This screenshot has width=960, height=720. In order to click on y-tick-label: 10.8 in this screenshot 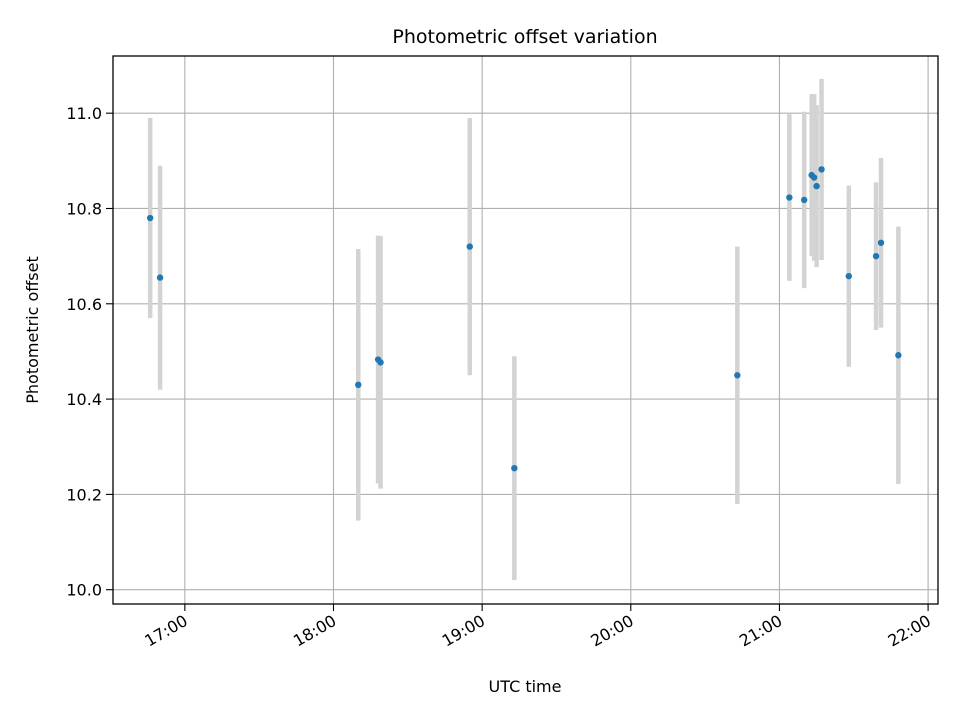, I will do `click(84, 208)`.